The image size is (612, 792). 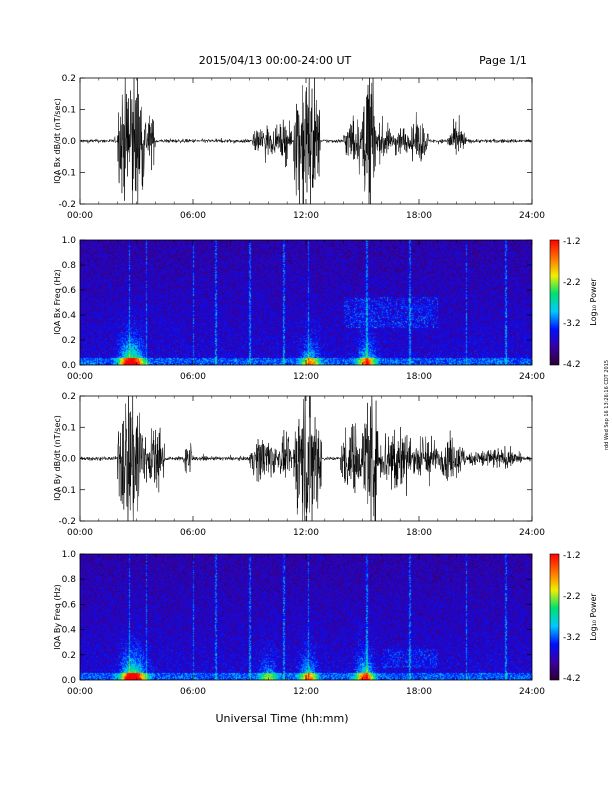 What do you see at coordinates (554, 617) in the screenshot?
I see `colorbar-by-scale` at bounding box center [554, 617].